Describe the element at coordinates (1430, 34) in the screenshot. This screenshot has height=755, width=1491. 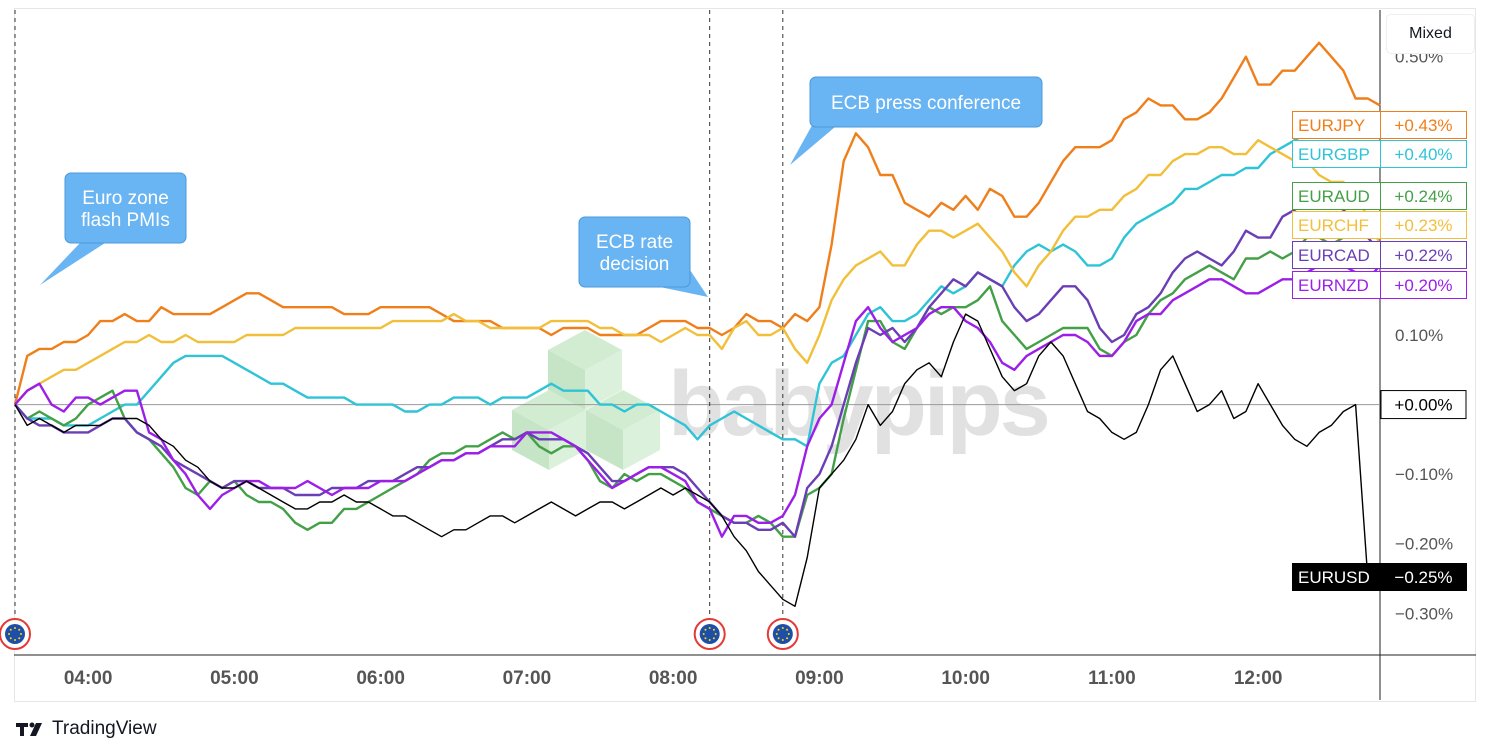
I see `scale-mode-button: Mixed` at that location.